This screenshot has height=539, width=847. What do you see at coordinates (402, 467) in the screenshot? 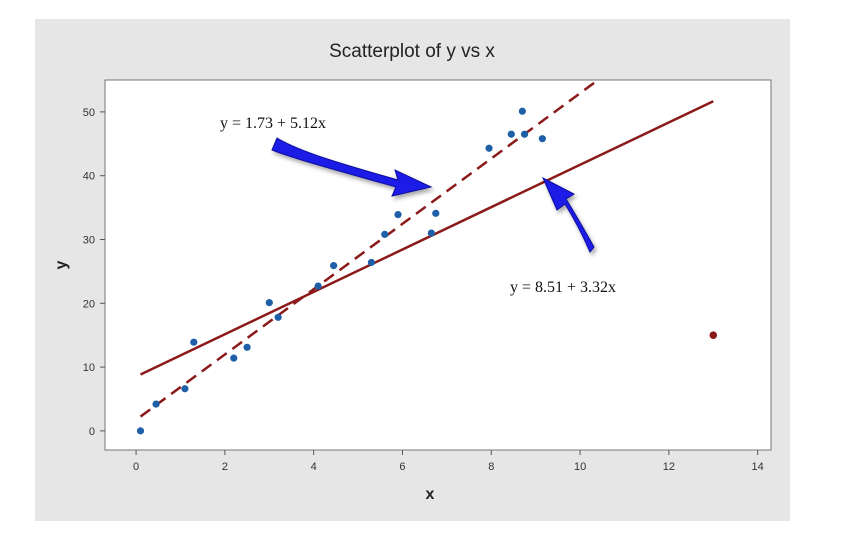
I see `x-tick-label: 6` at bounding box center [402, 467].